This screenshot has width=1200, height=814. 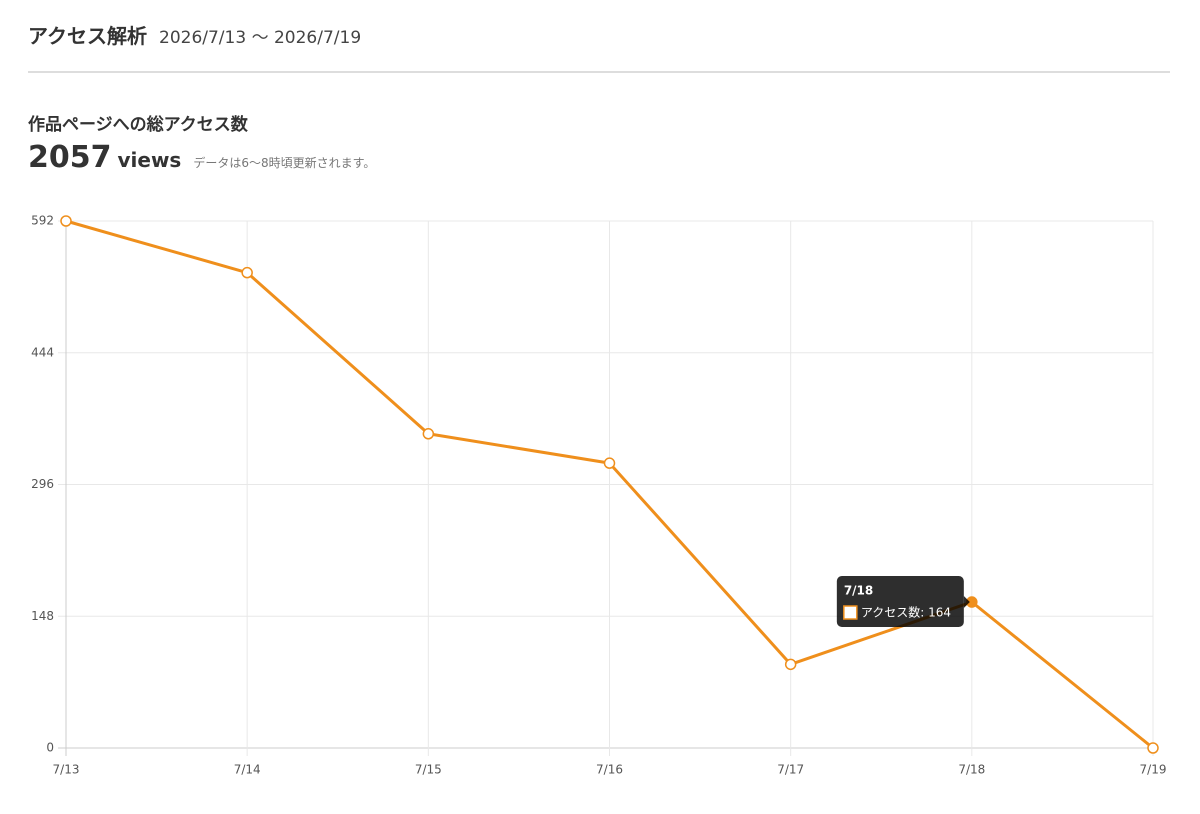 I want to click on divider, so click(x=599, y=72).